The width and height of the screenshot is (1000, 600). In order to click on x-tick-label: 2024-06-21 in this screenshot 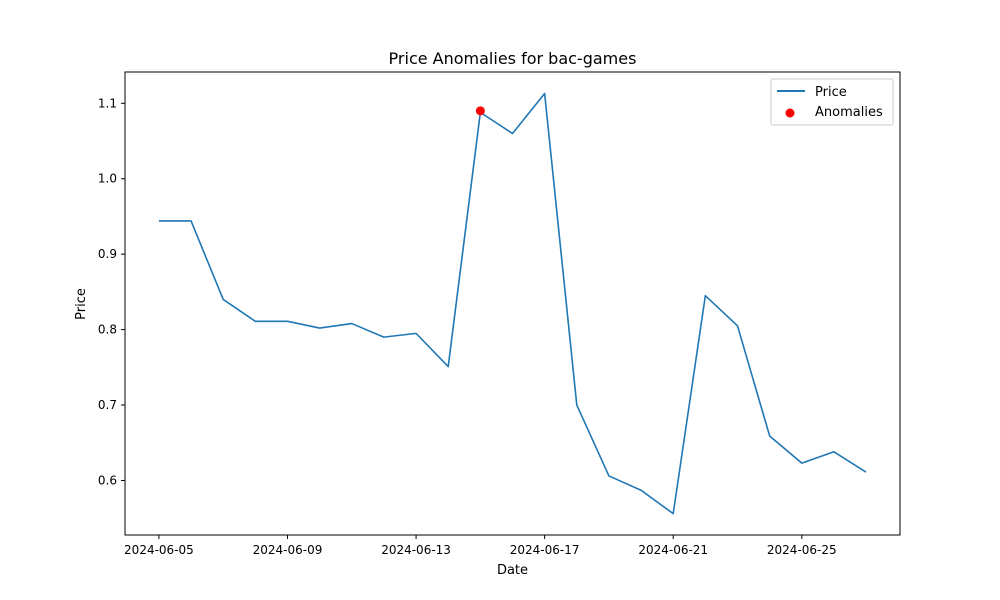, I will do `click(673, 550)`.